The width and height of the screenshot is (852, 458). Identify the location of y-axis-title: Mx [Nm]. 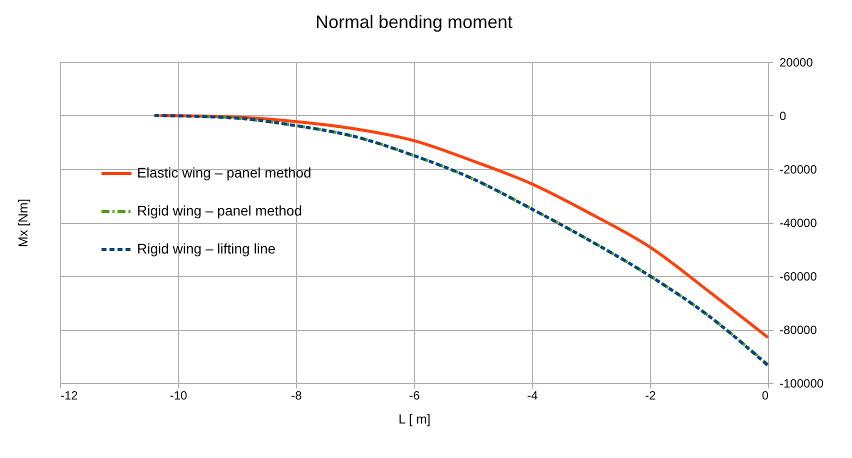
(23, 223).